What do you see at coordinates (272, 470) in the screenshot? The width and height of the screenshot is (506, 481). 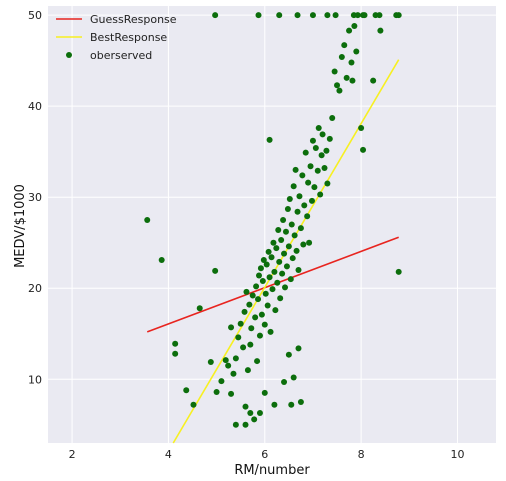 I see `x-axis-label: RM/number` at bounding box center [272, 470].